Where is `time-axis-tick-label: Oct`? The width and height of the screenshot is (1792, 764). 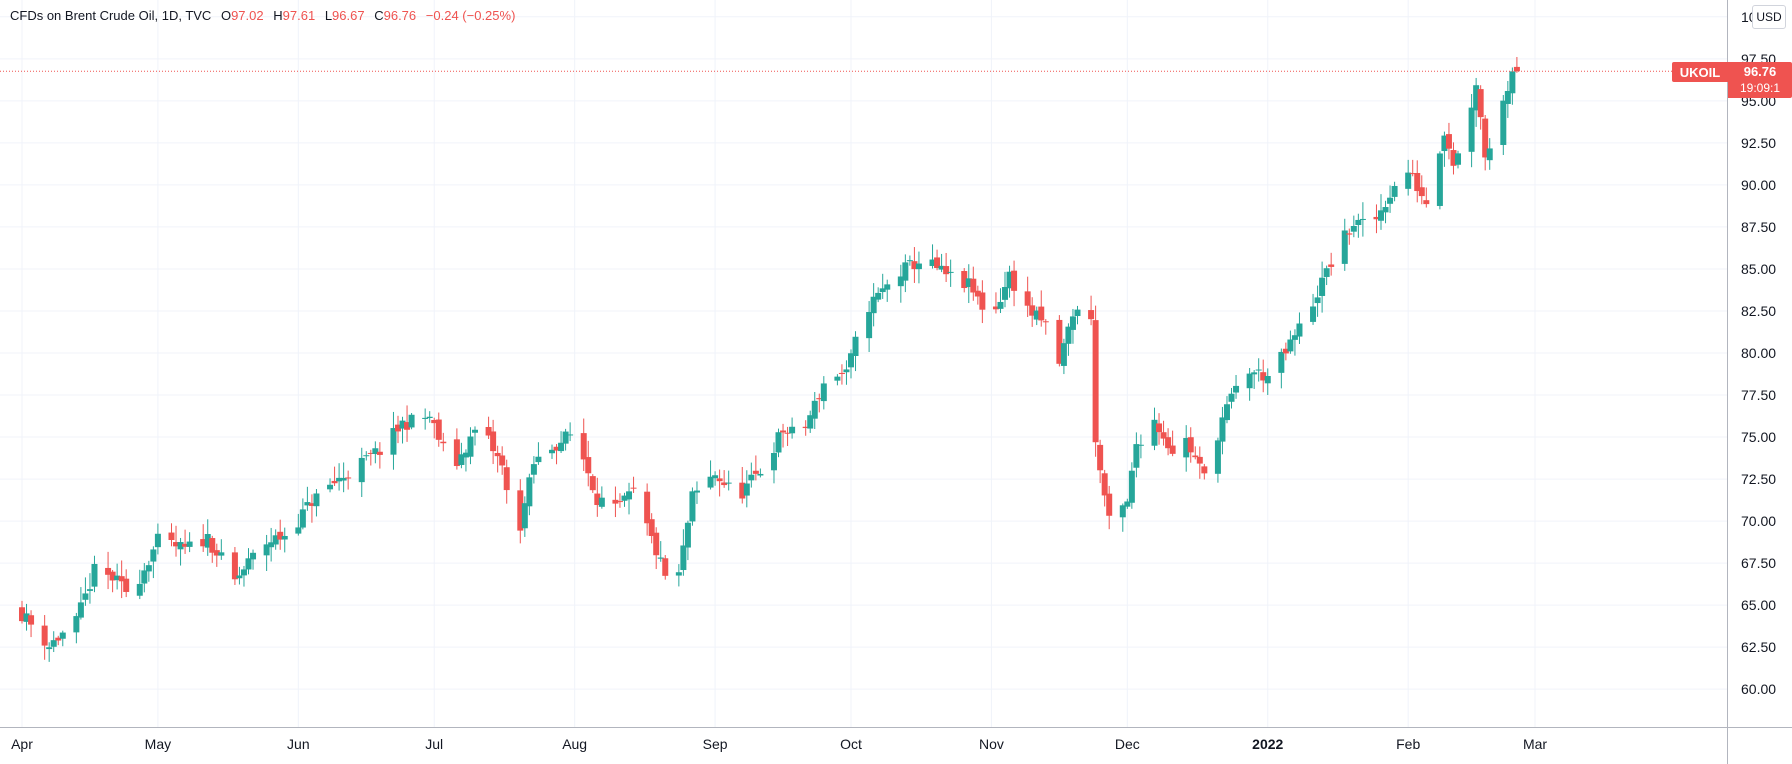 time-axis-tick-label: Oct is located at coordinates (851, 744).